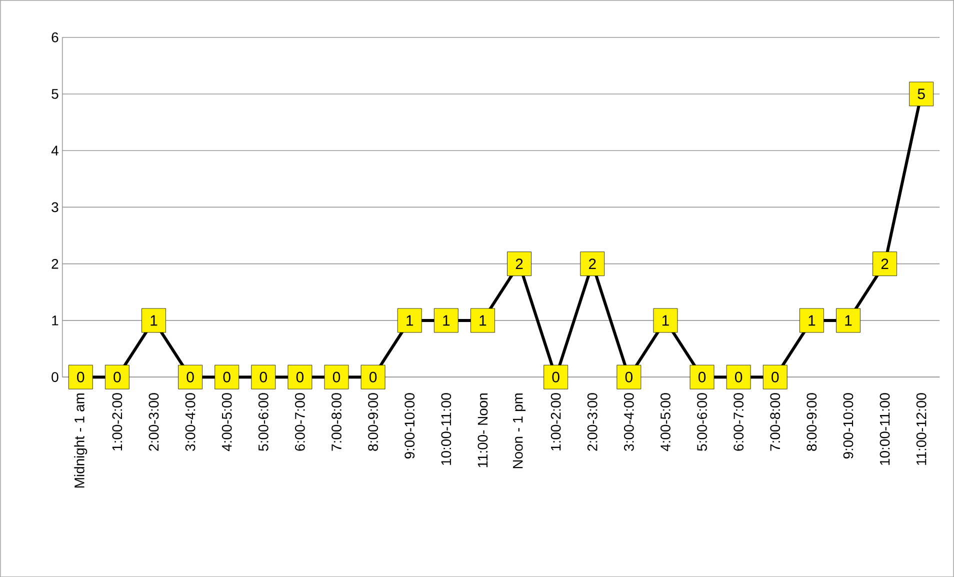 This screenshot has width=954, height=577. Describe the element at coordinates (54, 151) in the screenshot. I see `y-tick-label: 4` at that location.